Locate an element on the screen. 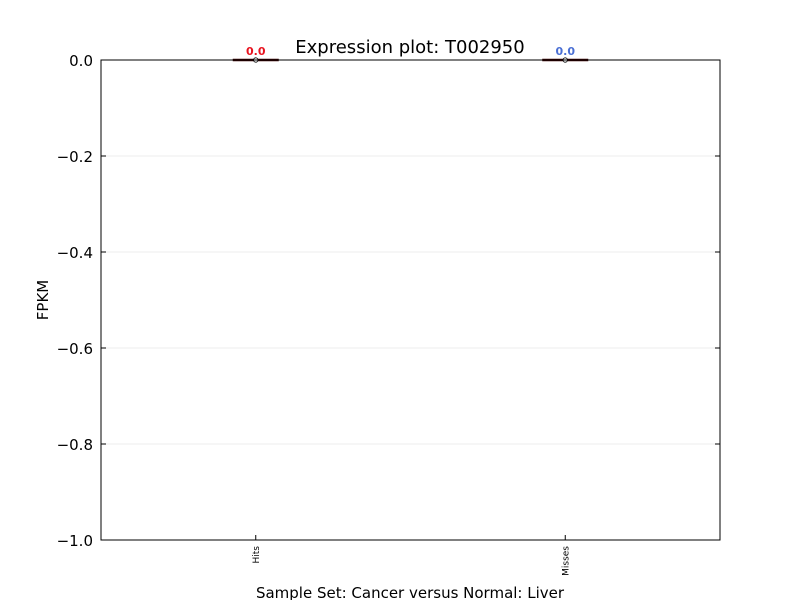 The width and height of the screenshot is (800, 600). y-tick-label: −0.6 is located at coordinates (75, 349).